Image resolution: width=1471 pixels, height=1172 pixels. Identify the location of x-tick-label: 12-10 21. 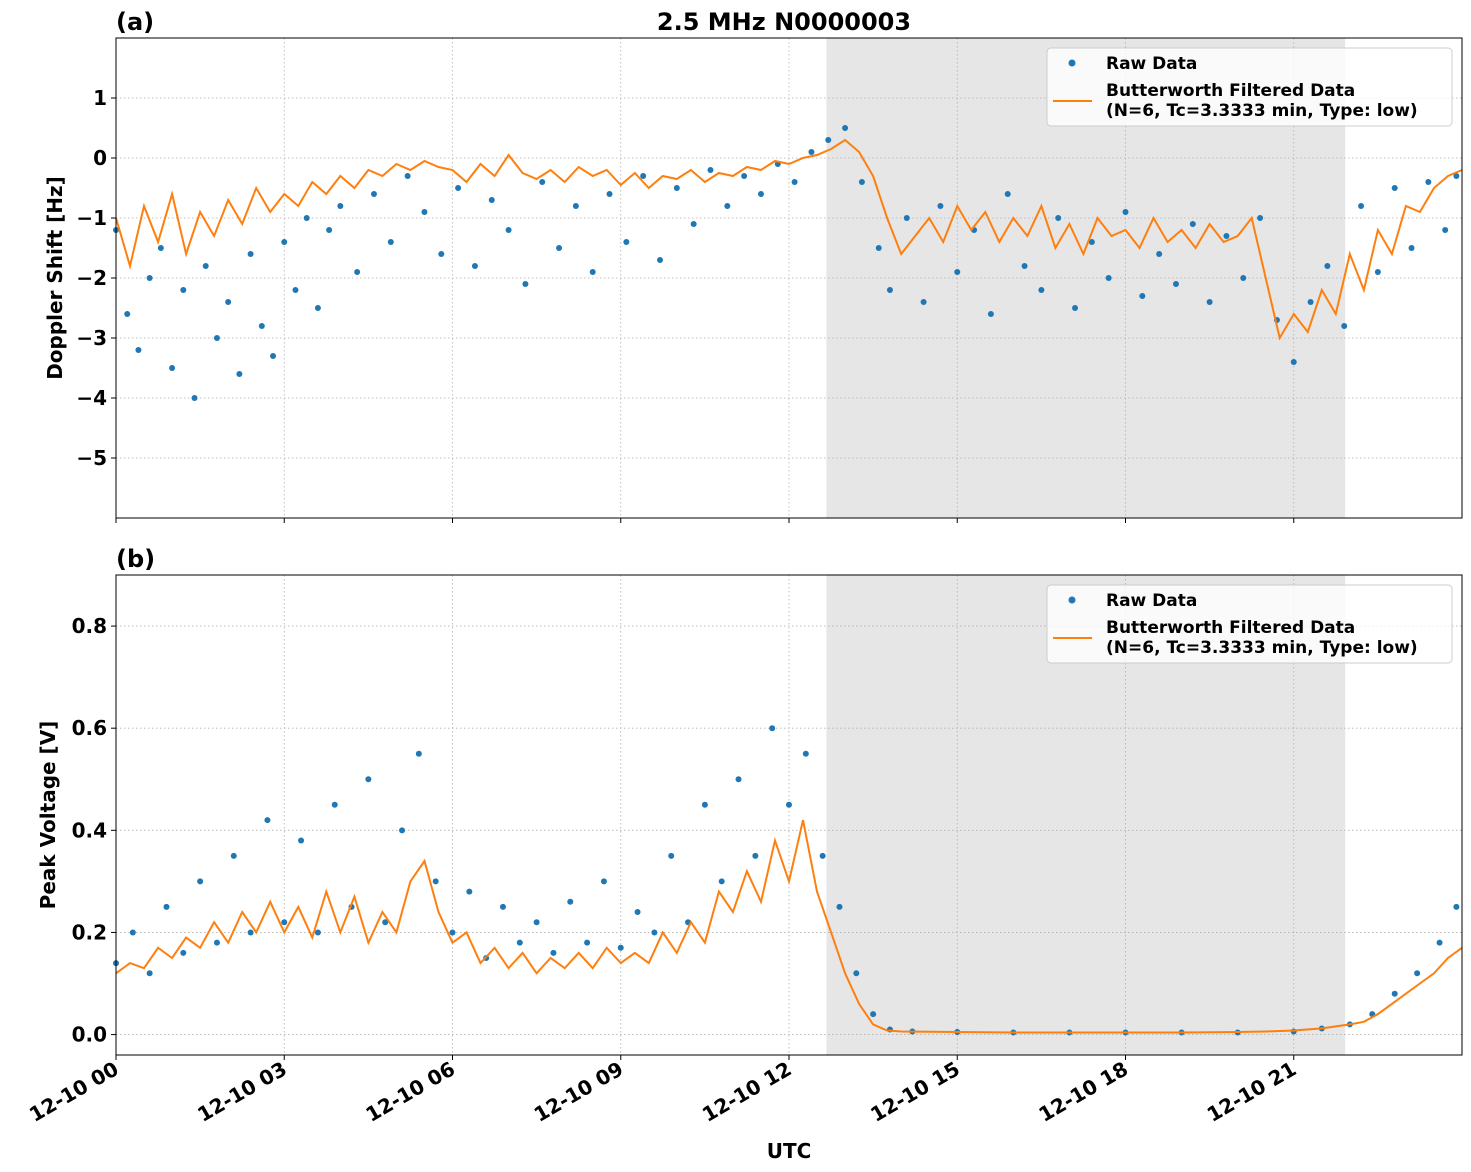
(1252, 1092).